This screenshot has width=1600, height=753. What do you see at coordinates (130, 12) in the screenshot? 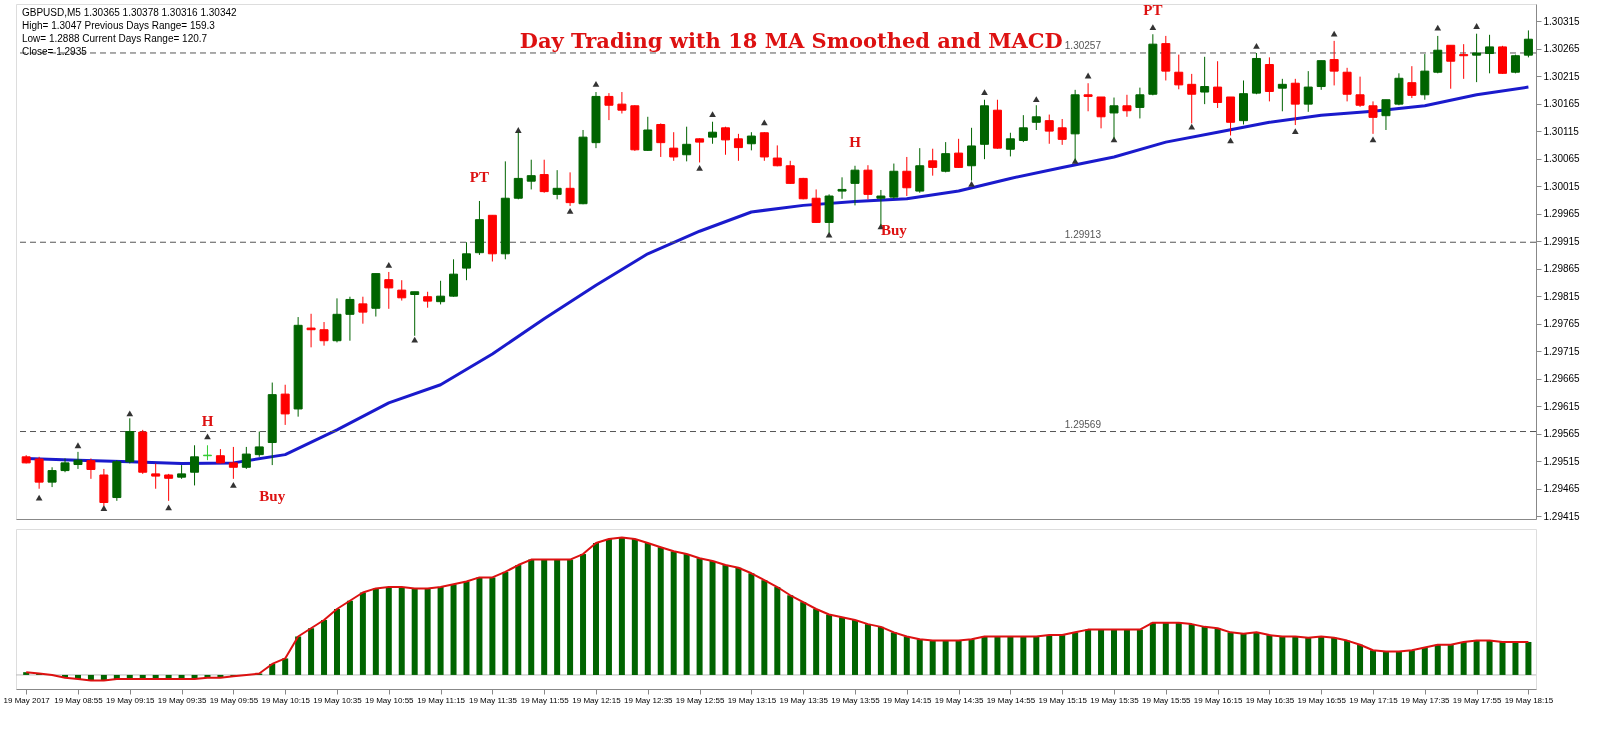
I see `annotation: GBPUSD,M5 1.30365 1.30378 1.30316 1.30342` at bounding box center [130, 12].